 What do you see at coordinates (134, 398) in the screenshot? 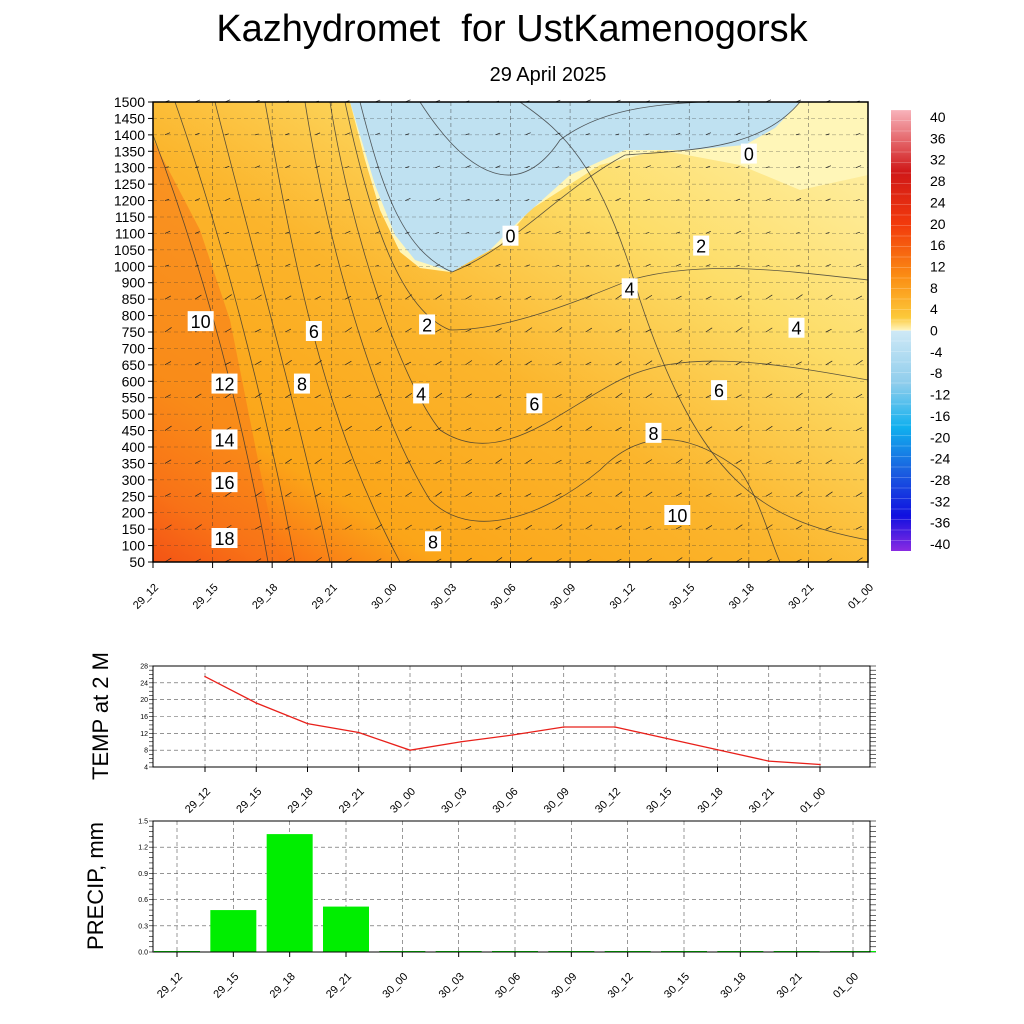
I see `y-tick-label: 550` at bounding box center [134, 398].